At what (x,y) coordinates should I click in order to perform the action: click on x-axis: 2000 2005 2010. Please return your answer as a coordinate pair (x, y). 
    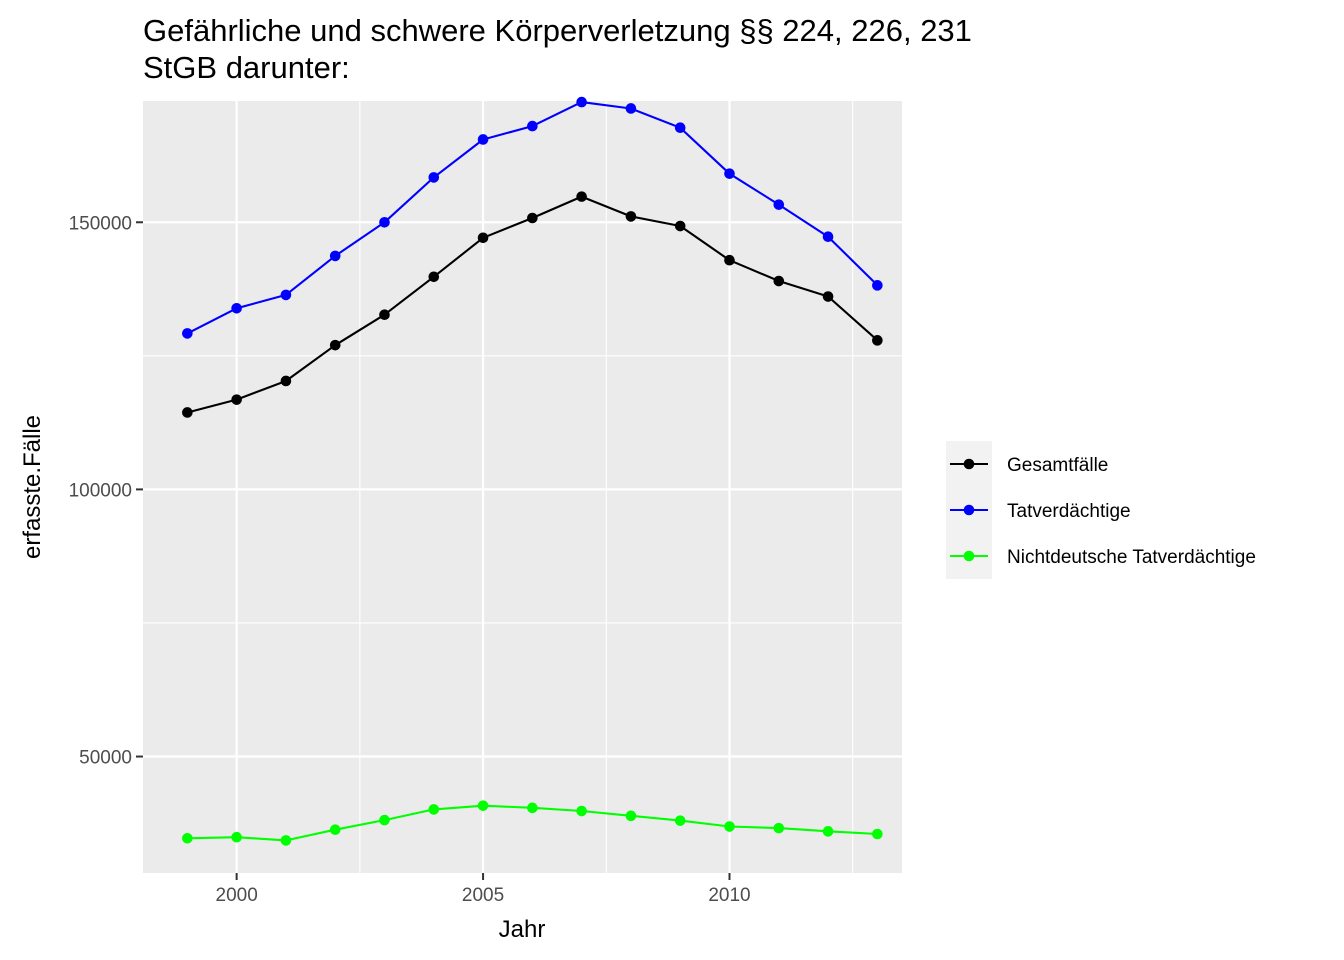
    Looking at the image, I should click on (483, 889).